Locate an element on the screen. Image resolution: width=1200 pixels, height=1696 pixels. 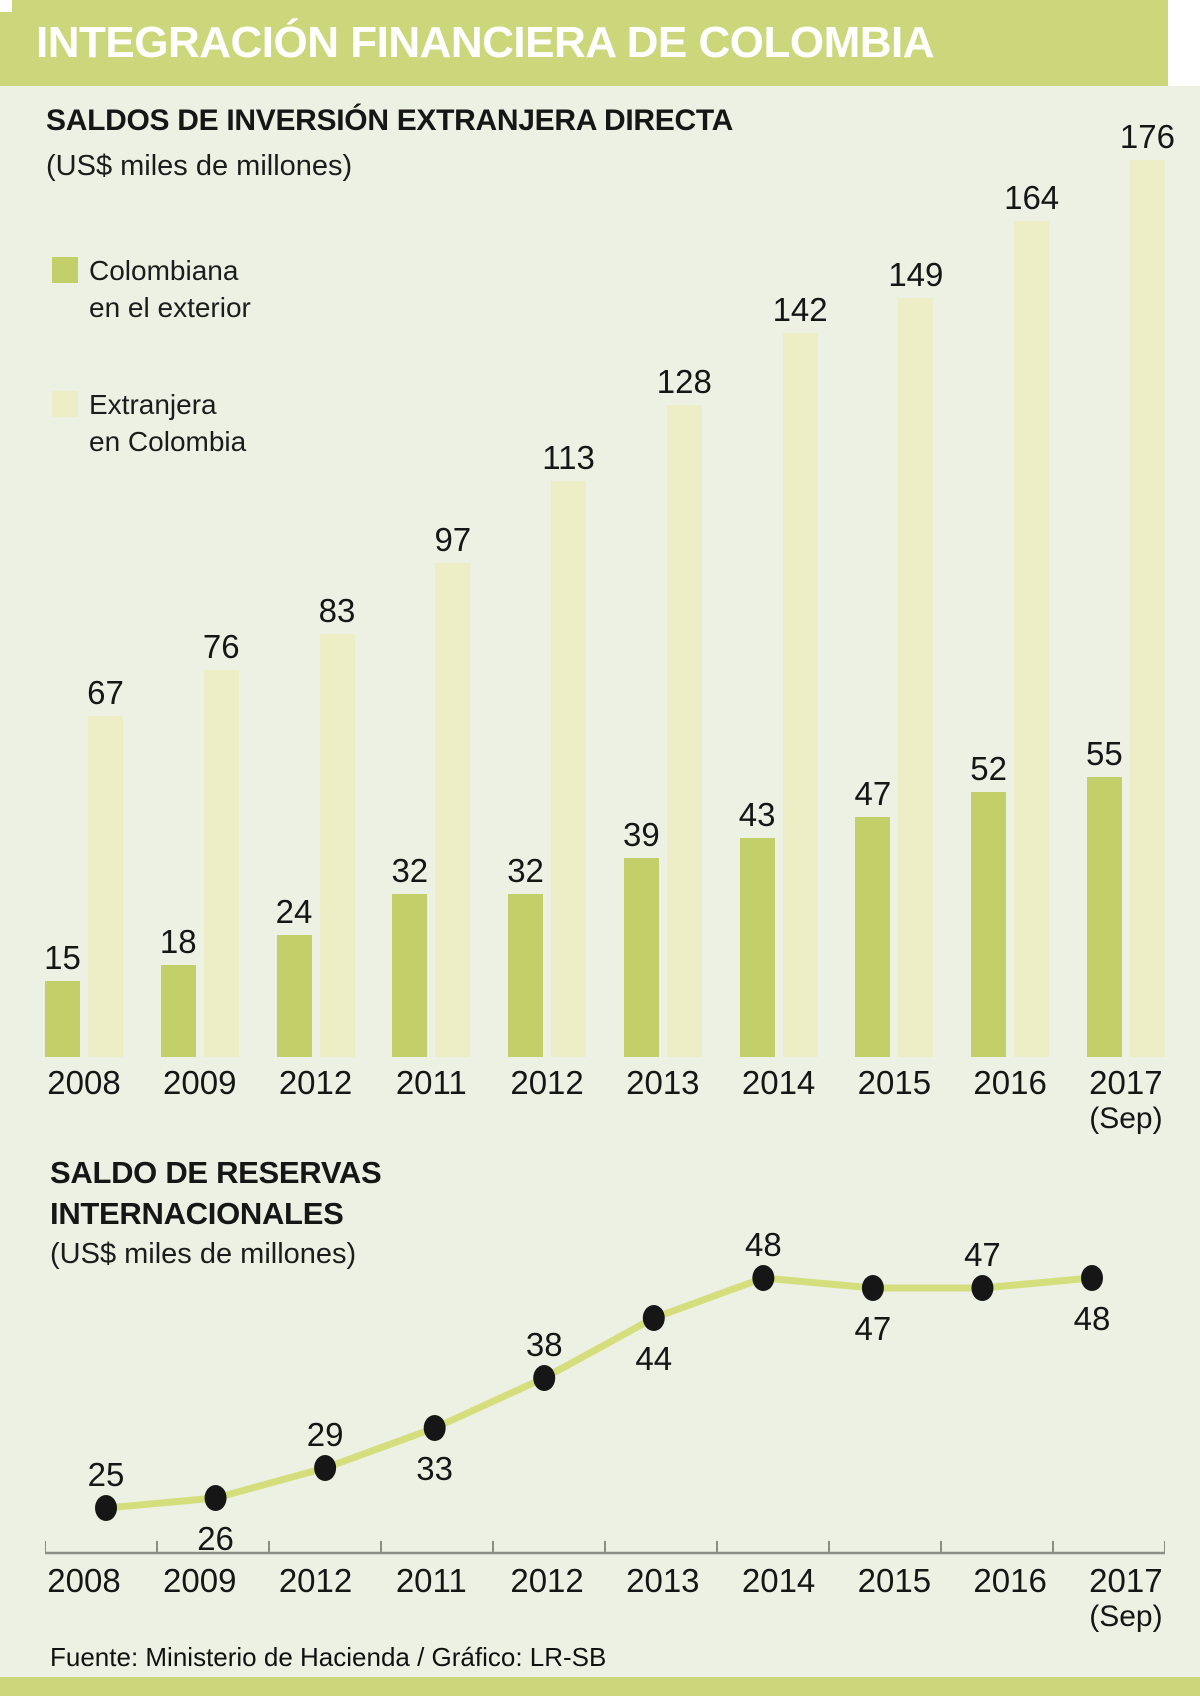
legend-item-colombiana: Colombiana en el exterior is located at coordinates (151, 289).